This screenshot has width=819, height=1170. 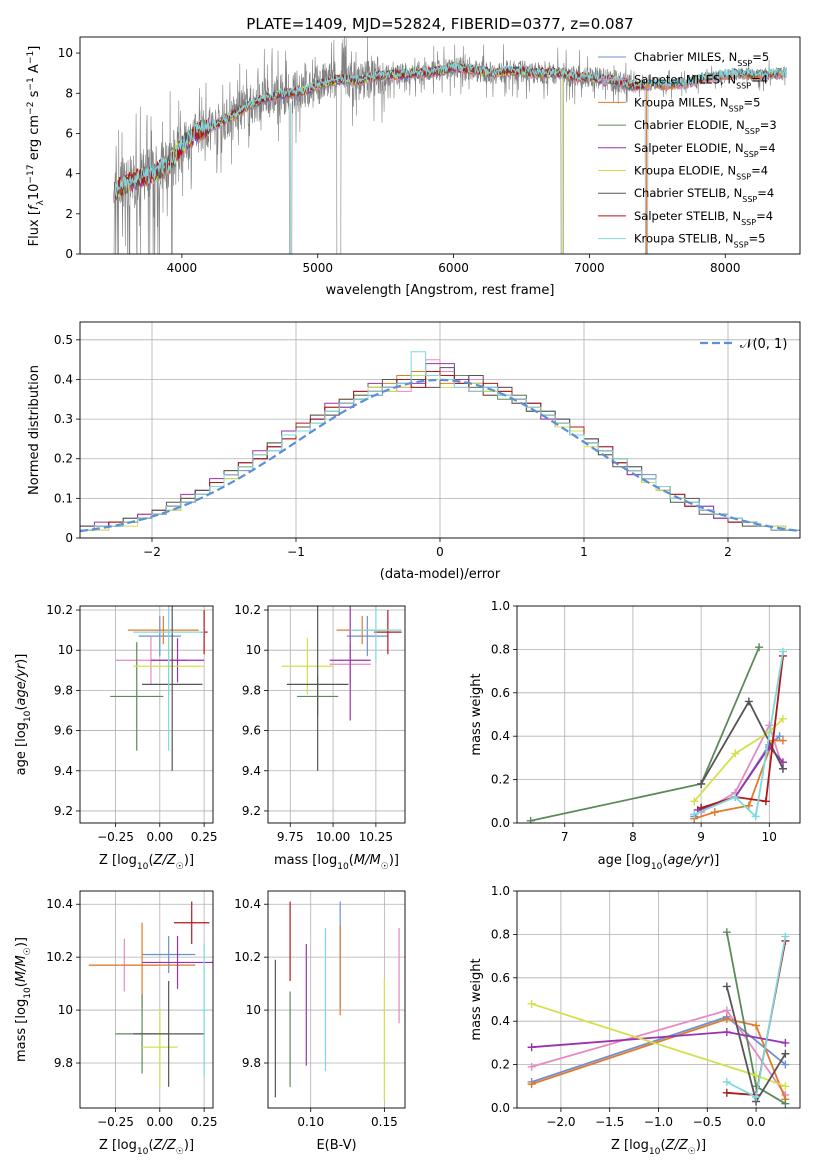 What do you see at coordinates (440, 574) in the screenshot?
I see `x-axis-label: (data-model)/error` at bounding box center [440, 574].